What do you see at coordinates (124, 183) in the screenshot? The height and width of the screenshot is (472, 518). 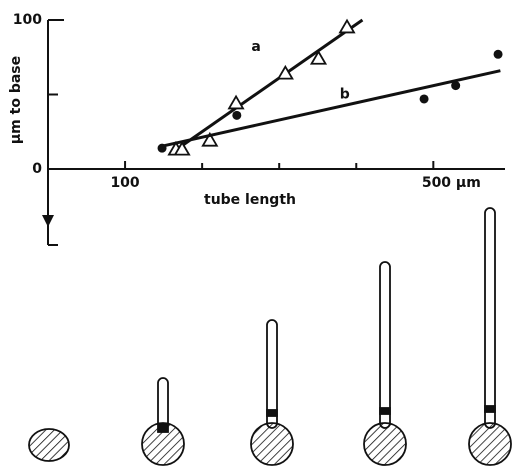 I see `x-tick-label: 100` at bounding box center [124, 183].